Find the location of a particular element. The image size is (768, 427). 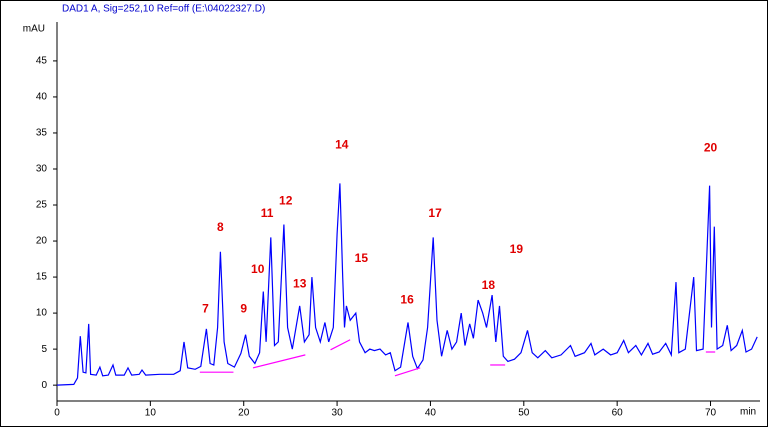

y-tick-label: 35 is located at coordinates (42, 133).